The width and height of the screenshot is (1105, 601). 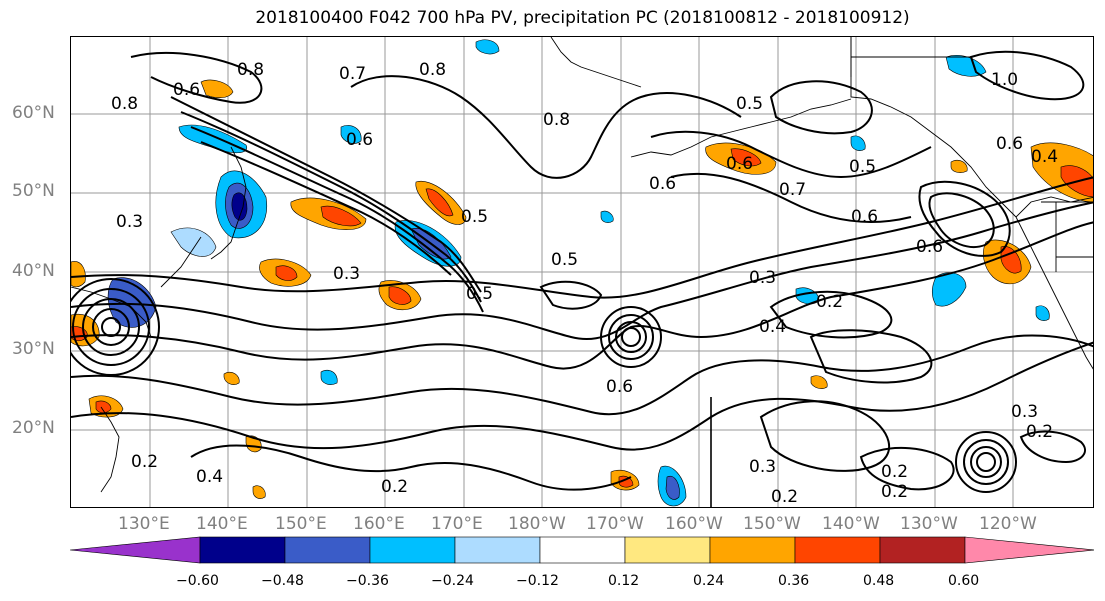 I want to click on contour-label: 1.0, so click(x=1004, y=80).